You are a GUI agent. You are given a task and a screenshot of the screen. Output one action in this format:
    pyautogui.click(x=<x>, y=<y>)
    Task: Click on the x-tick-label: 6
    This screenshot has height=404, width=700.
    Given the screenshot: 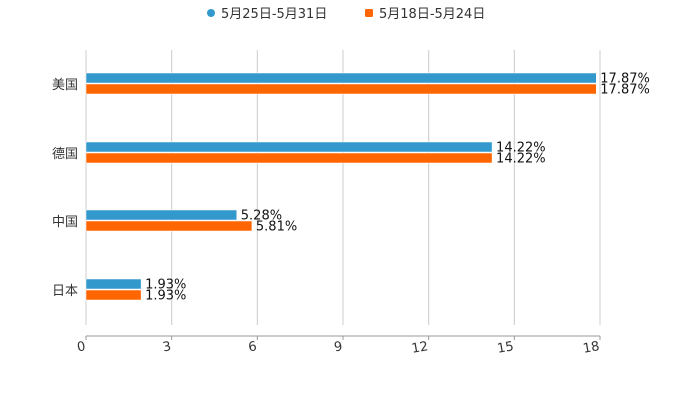 What is the action you would take?
    pyautogui.click(x=252, y=347)
    